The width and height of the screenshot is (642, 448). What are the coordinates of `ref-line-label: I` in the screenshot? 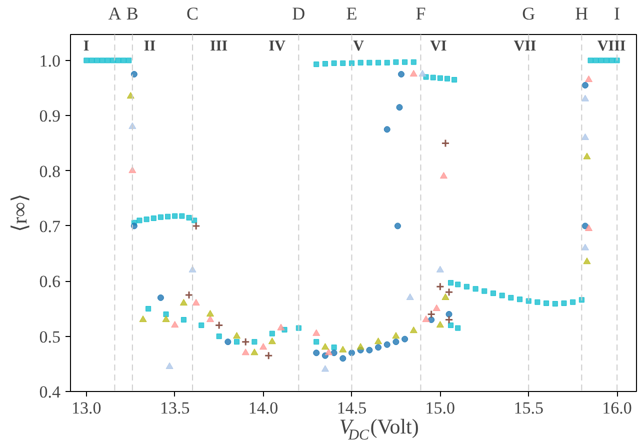 It's located at (617, 14).